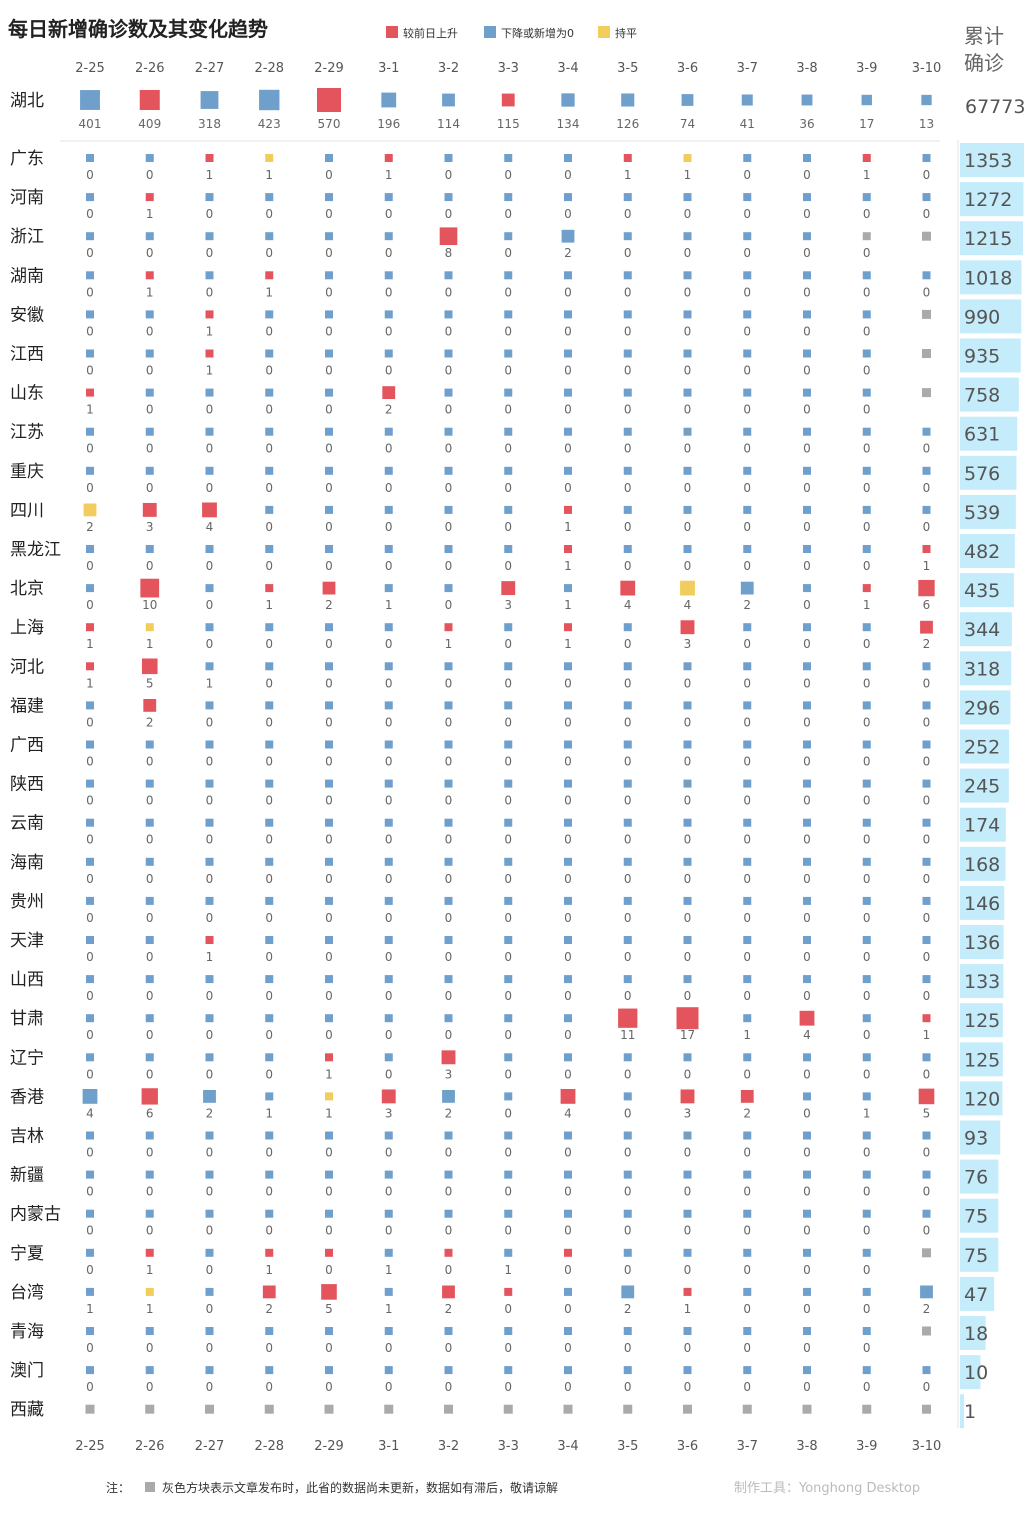  What do you see at coordinates (982, 396) in the screenshot?
I see `total-value-label: 758` at bounding box center [982, 396].